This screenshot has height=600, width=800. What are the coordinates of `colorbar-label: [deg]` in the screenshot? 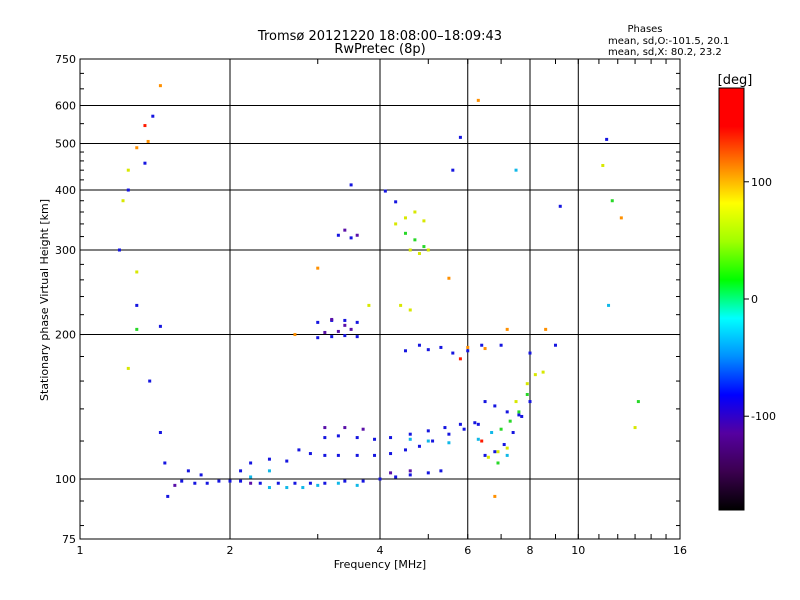 It's located at (735, 80).